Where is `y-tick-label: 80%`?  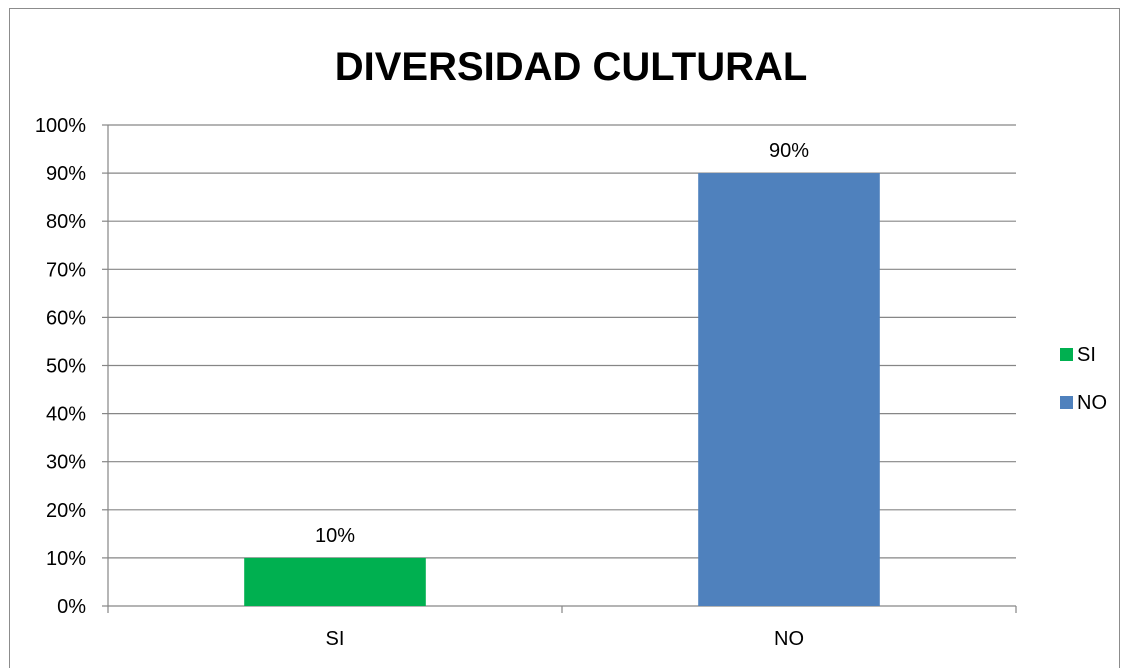 y-tick-label: 80% is located at coordinates (66, 222).